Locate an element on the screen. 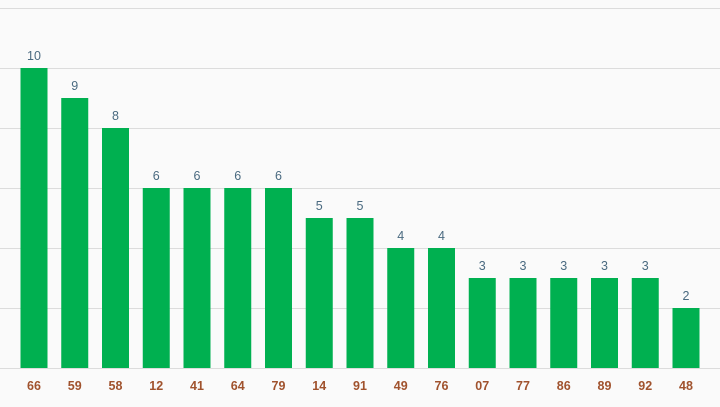 Image resolution: width=720 pixels, height=407 pixels. value-label-89: 3 is located at coordinates (604, 266).